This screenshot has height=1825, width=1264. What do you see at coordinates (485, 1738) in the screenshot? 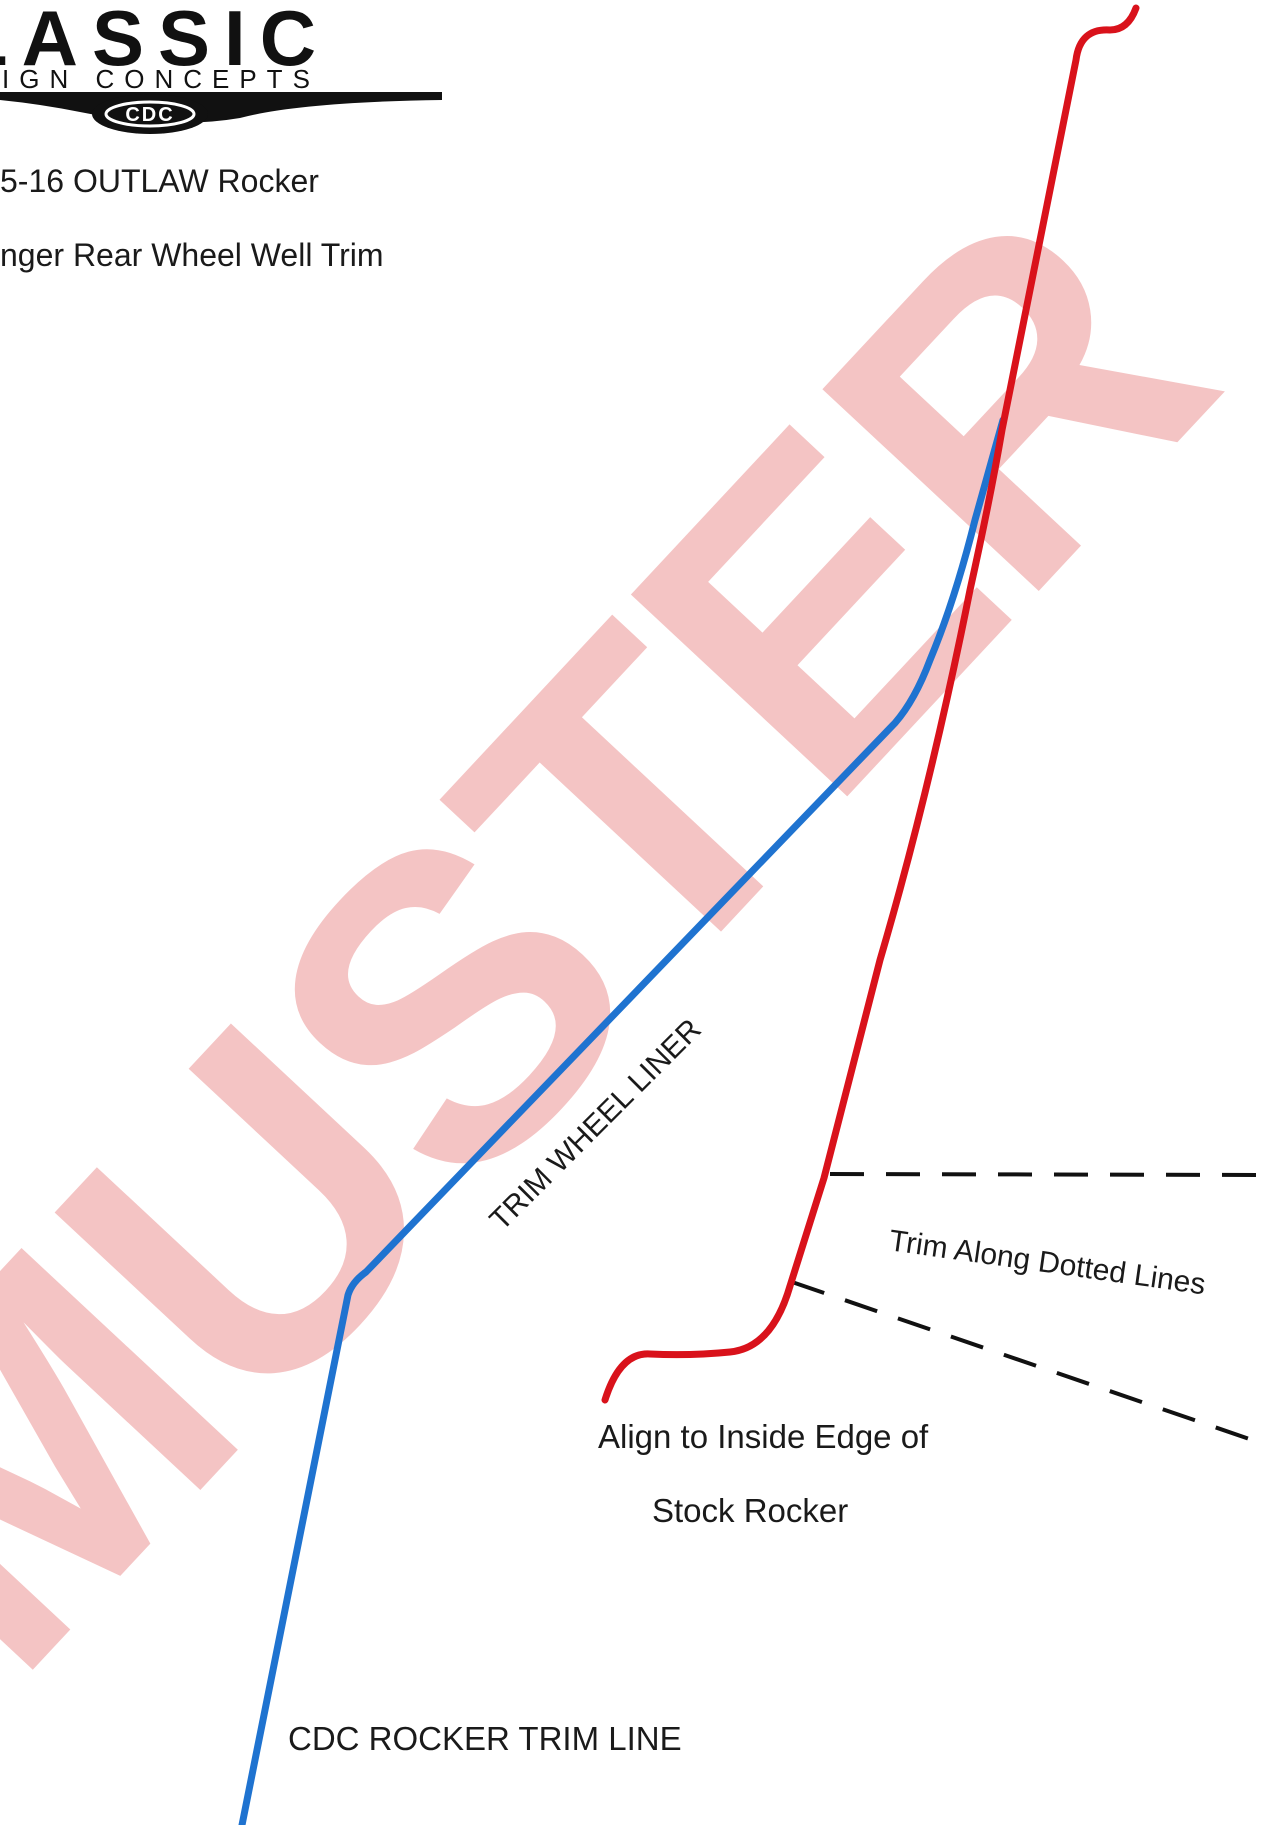
I see `label-cdc-rocker-trim-line: CDC ROCKER TRIM LINE` at bounding box center [485, 1738].